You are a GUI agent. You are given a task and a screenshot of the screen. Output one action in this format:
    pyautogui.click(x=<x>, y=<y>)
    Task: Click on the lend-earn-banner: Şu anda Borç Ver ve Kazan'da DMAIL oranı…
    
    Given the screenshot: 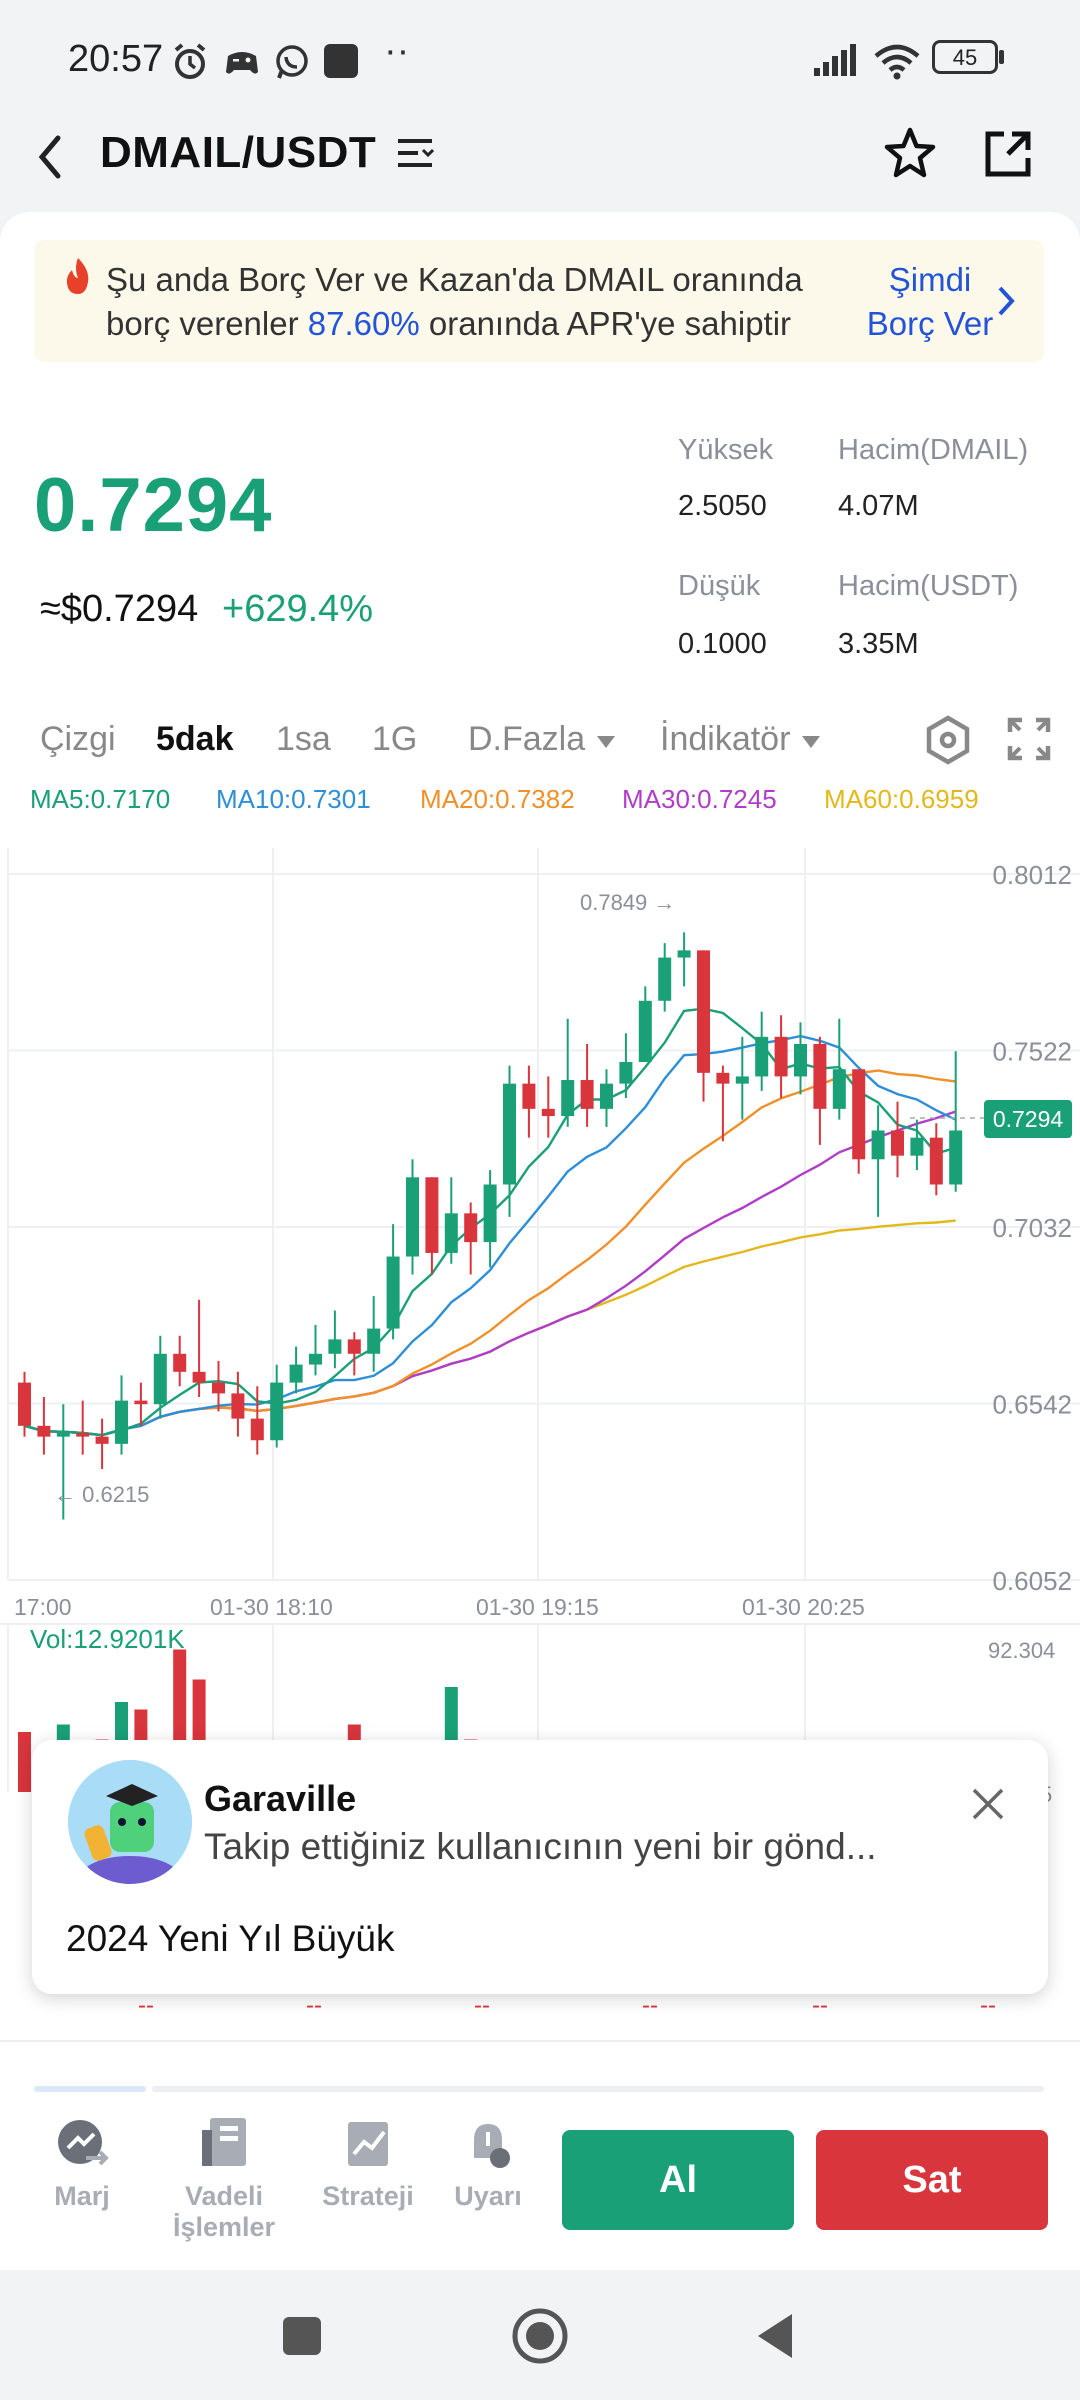 What is the action you would take?
    pyautogui.click(x=539, y=301)
    